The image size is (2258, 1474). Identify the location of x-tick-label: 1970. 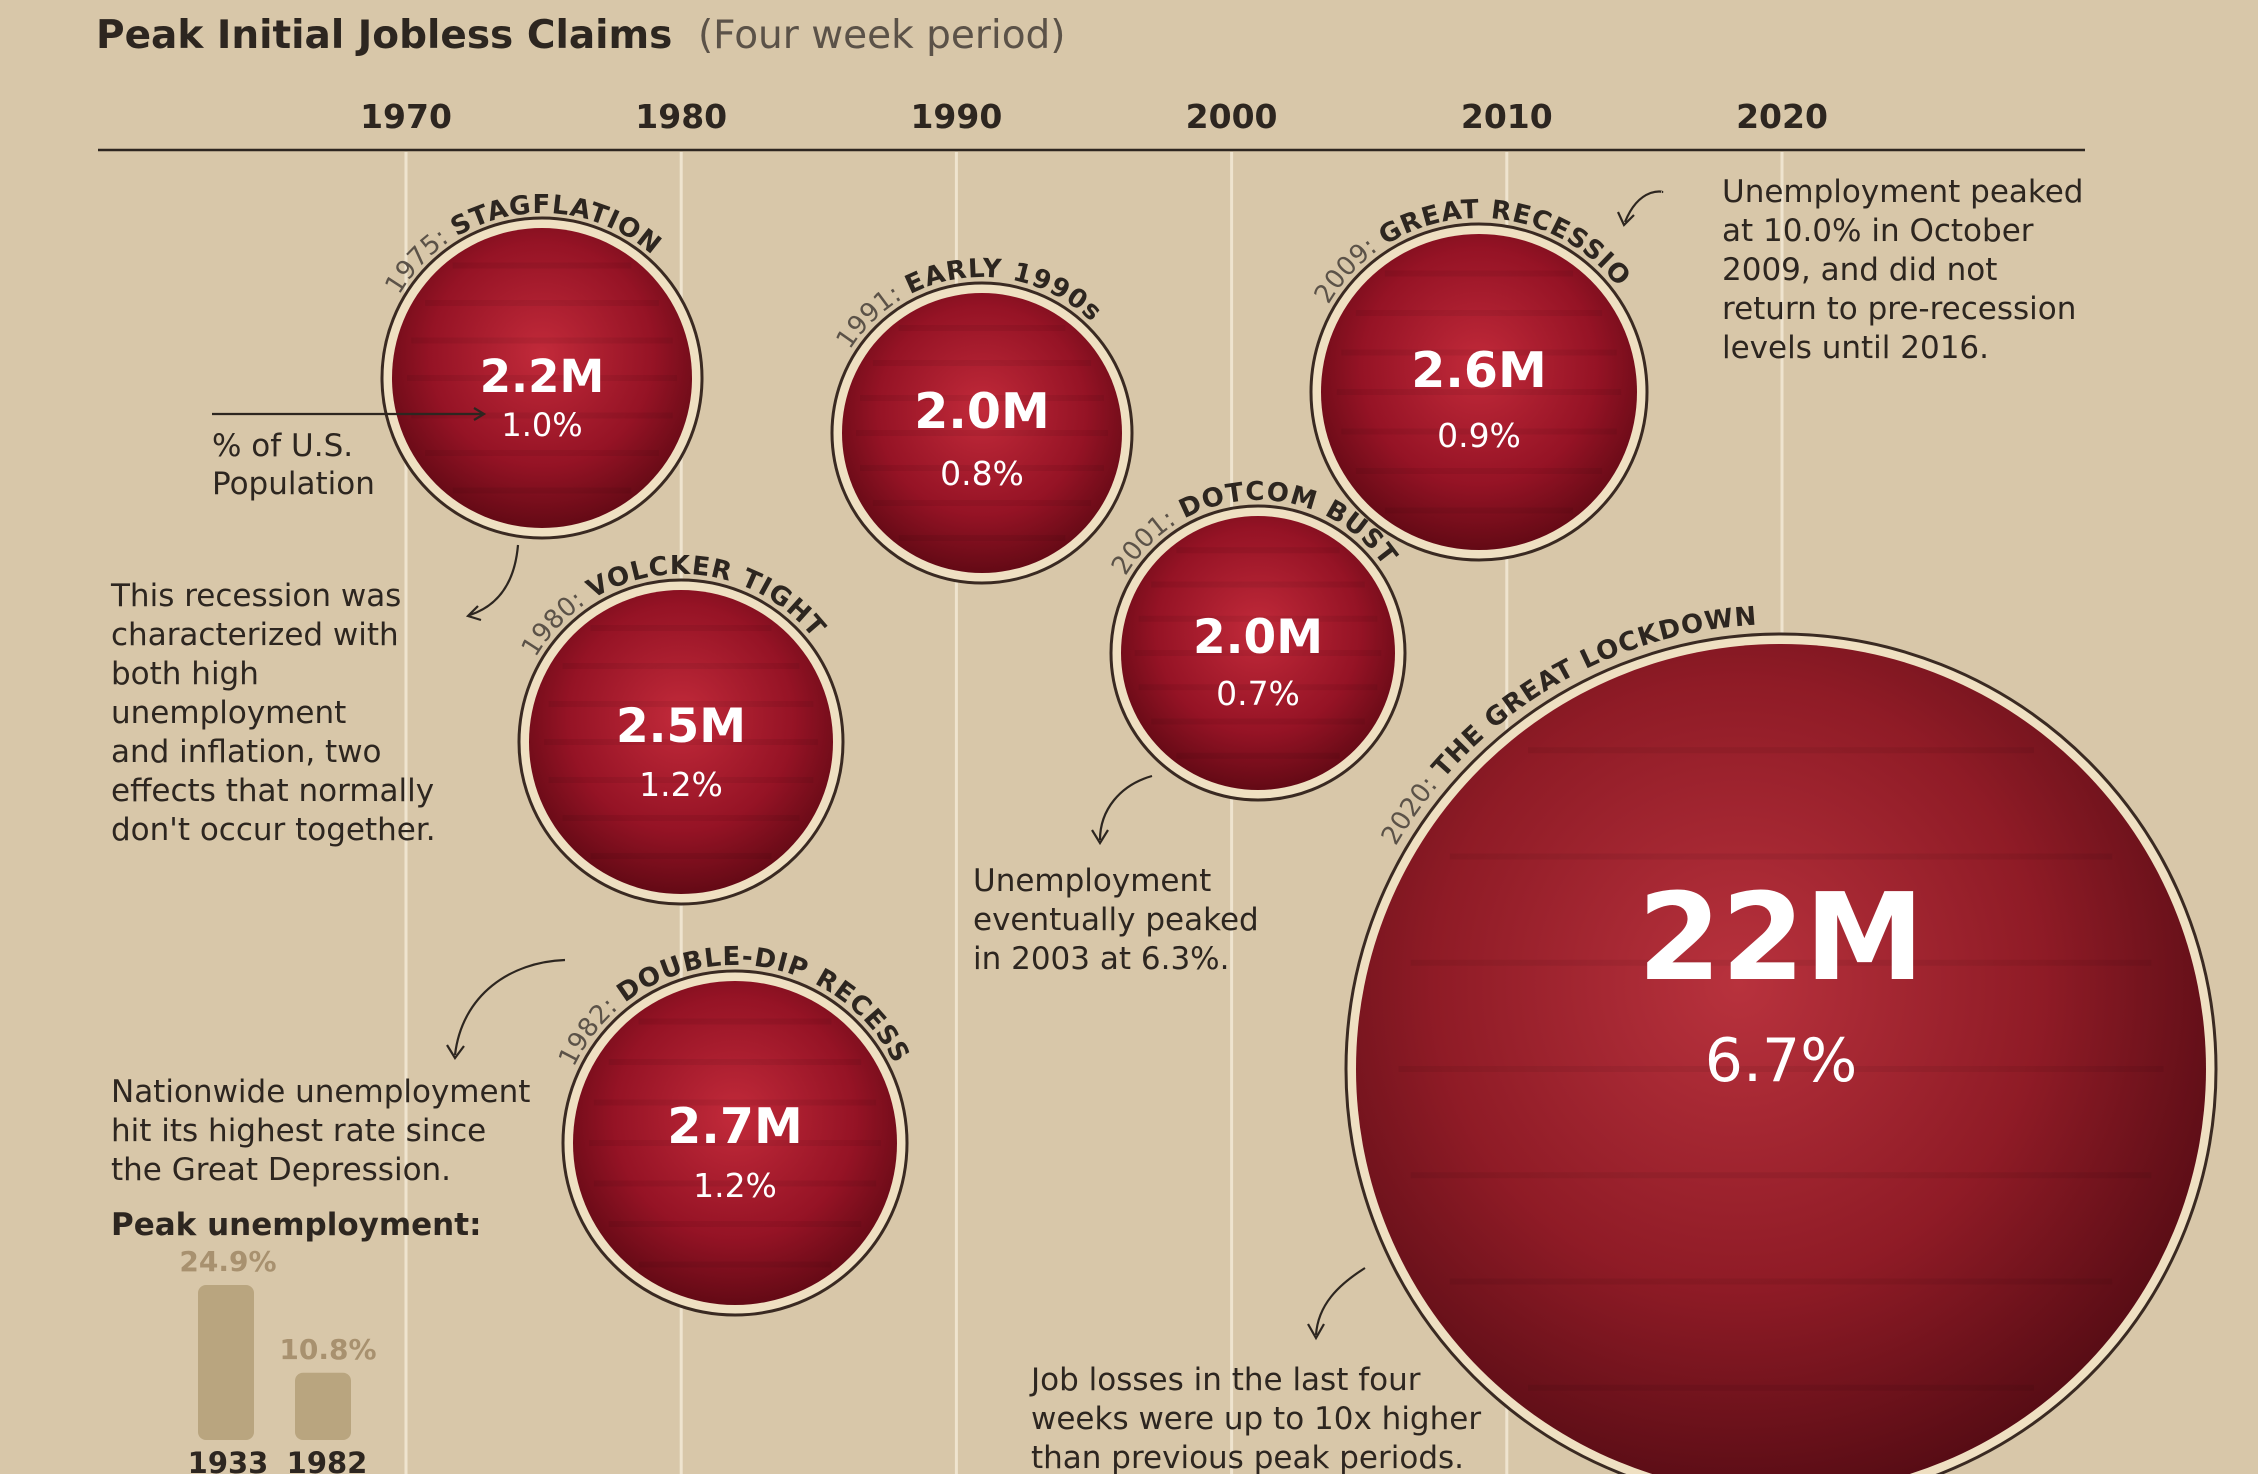
(406, 116).